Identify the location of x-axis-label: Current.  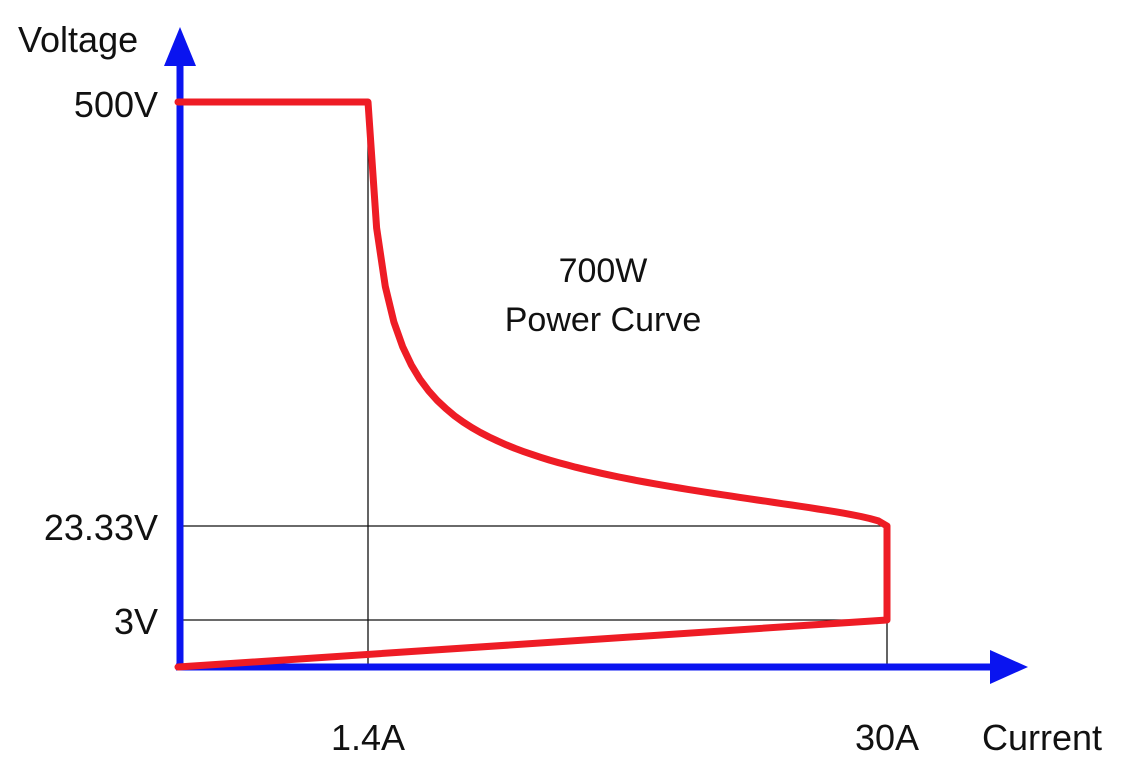
(1042, 737).